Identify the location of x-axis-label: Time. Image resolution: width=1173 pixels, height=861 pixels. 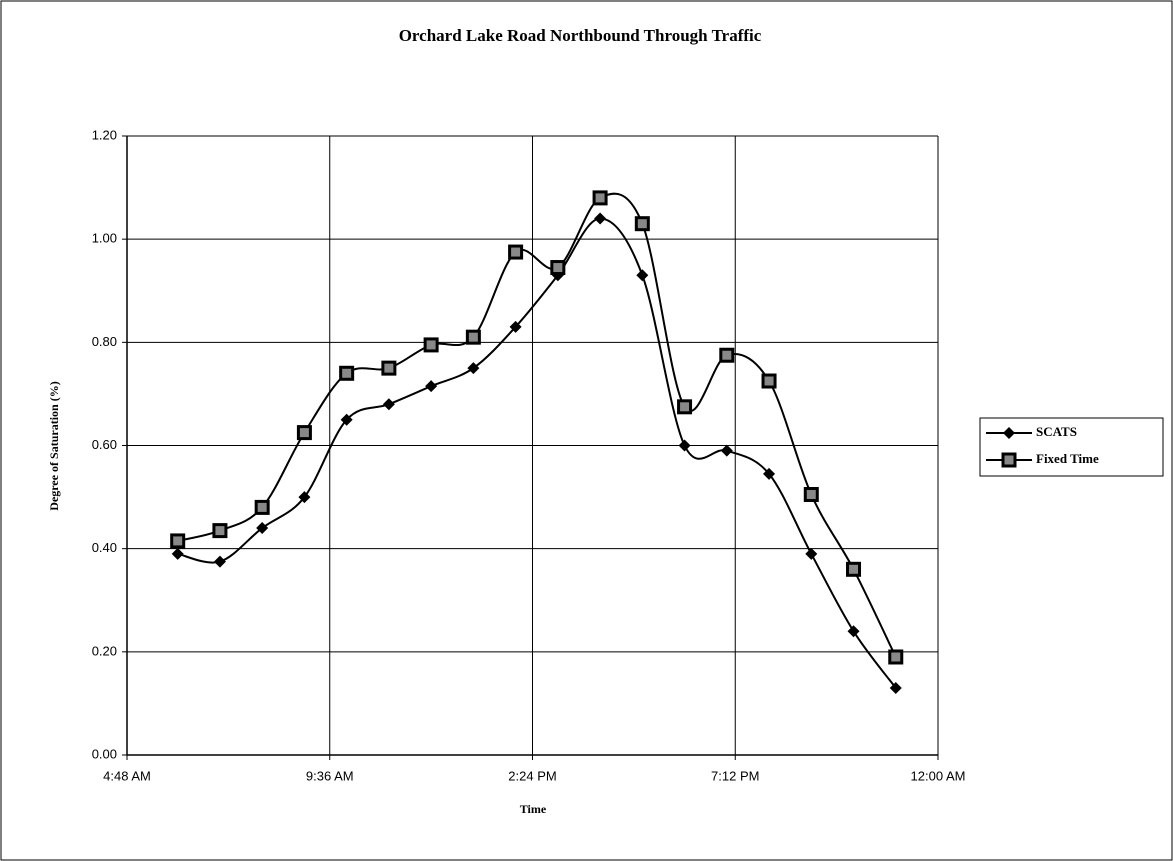
(533, 809).